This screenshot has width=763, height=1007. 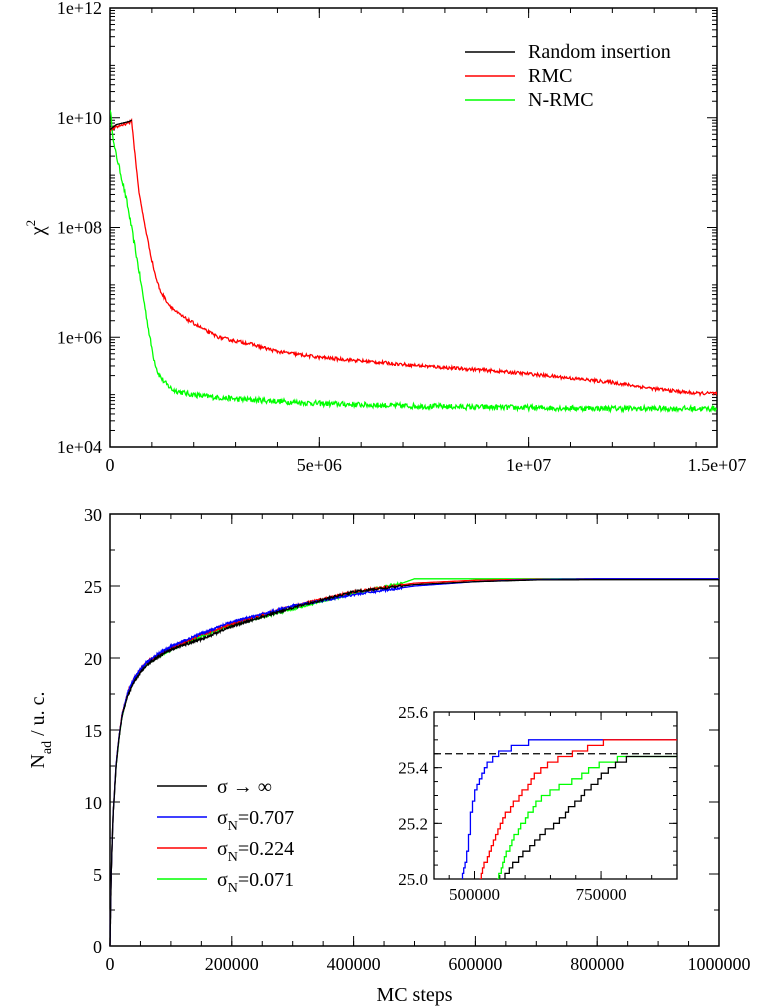 I want to click on legend-label: σN=0.707, so click(x=255, y=820).